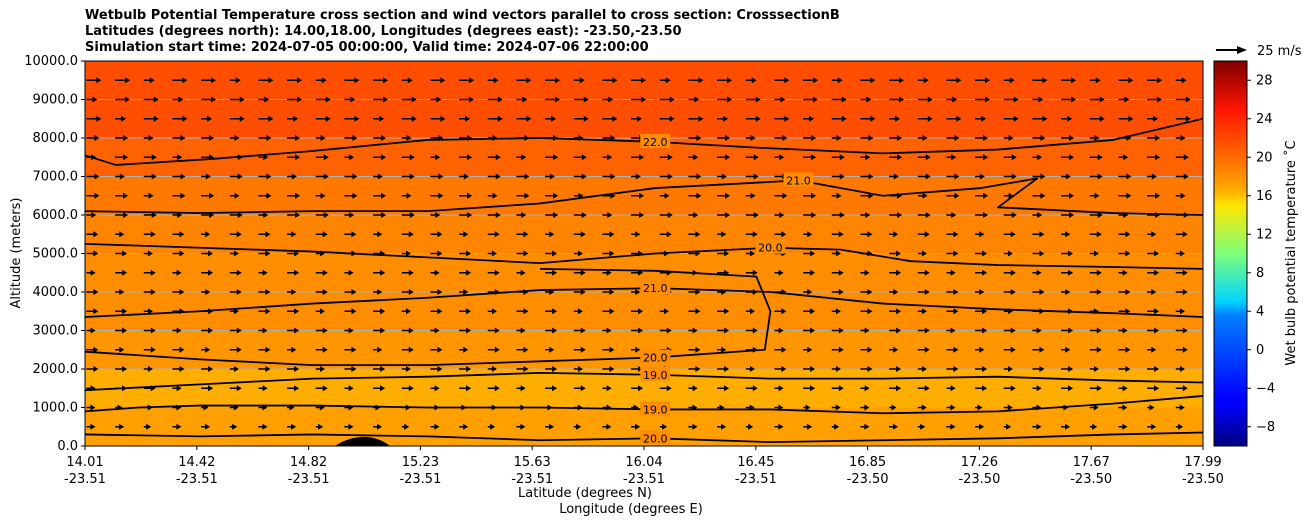  Describe the element at coordinates (309, 479) in the screenshot. I see `x-tick-label-lon: -23.51` at that location.